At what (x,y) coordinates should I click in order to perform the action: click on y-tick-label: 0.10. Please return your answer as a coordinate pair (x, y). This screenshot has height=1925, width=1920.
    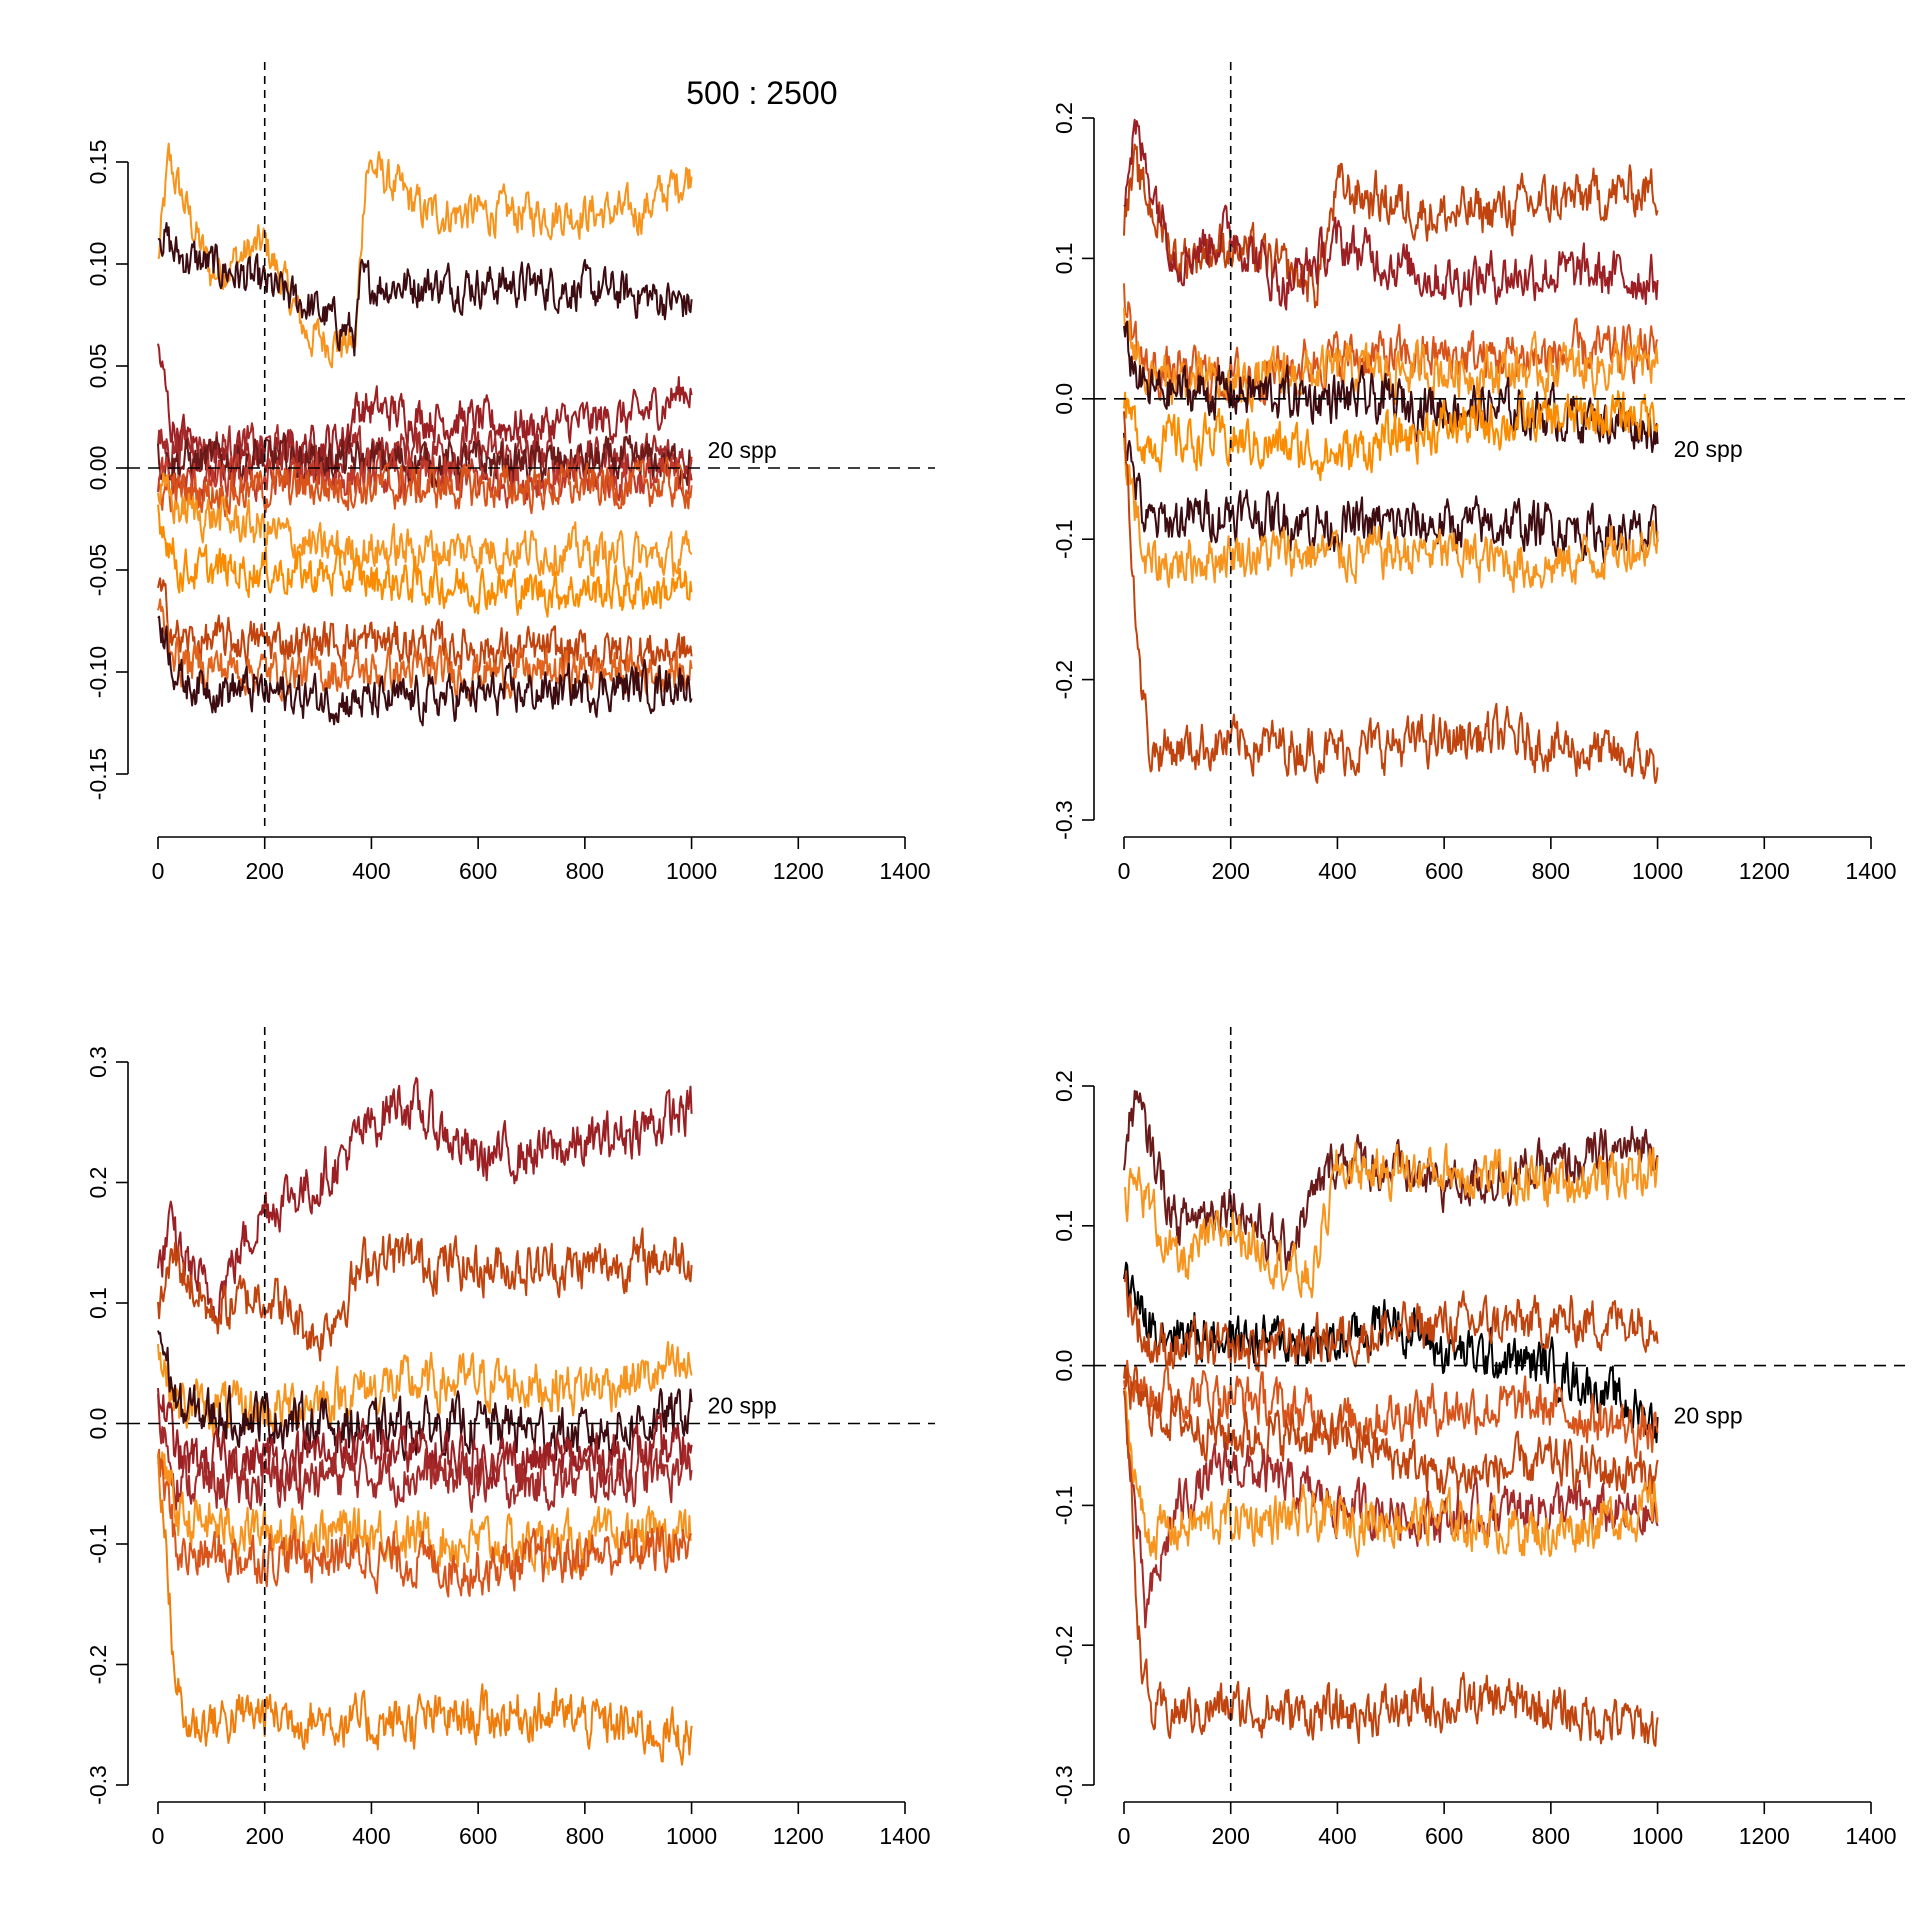
    Looking at the image, I should click on (98, 264).